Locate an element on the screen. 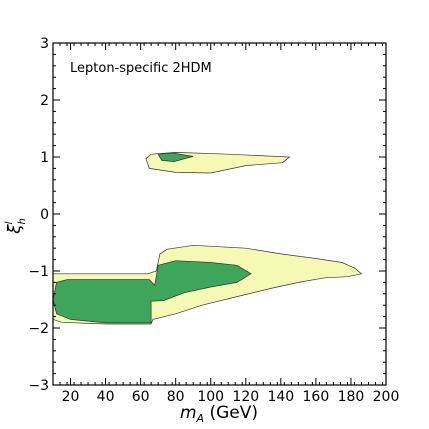 The width and height of the screenshot is (429, 429). x-tick-label: 140 is located at coordinates (280, 397).